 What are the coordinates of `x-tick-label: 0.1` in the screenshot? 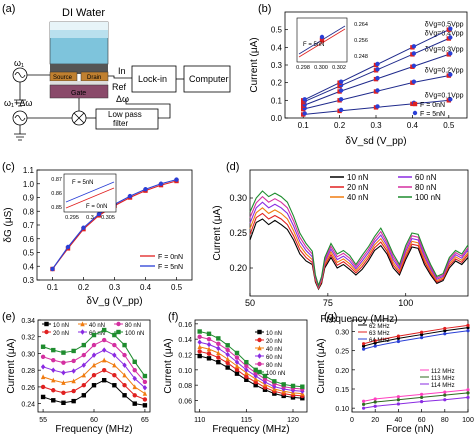 It's located at (53, 287).